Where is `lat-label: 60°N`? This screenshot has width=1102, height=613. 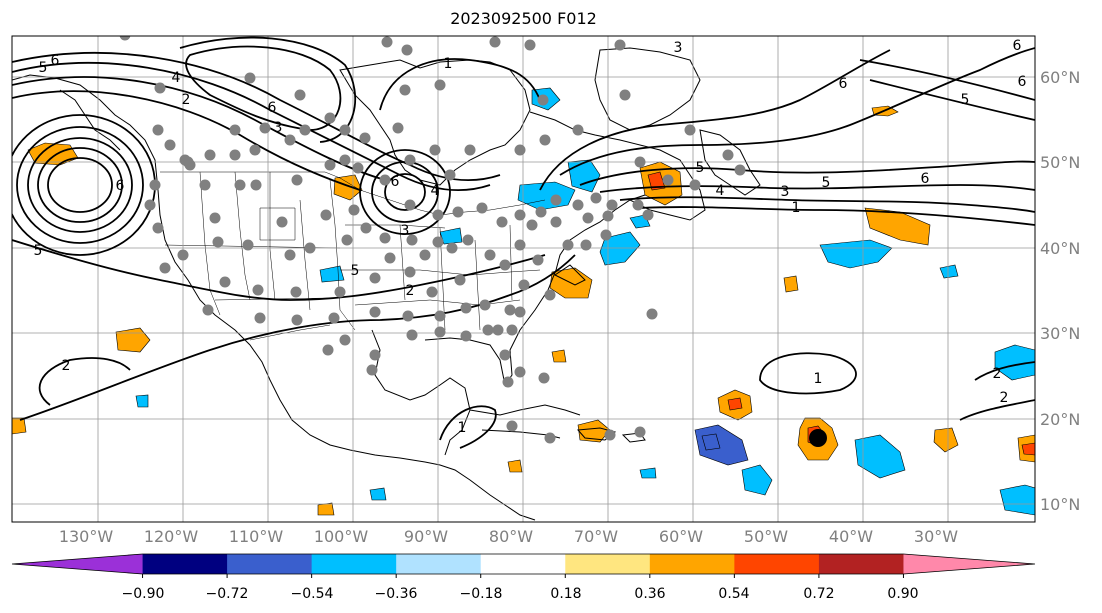 lat-label: 60°N is located at coordinates (1060, 77).